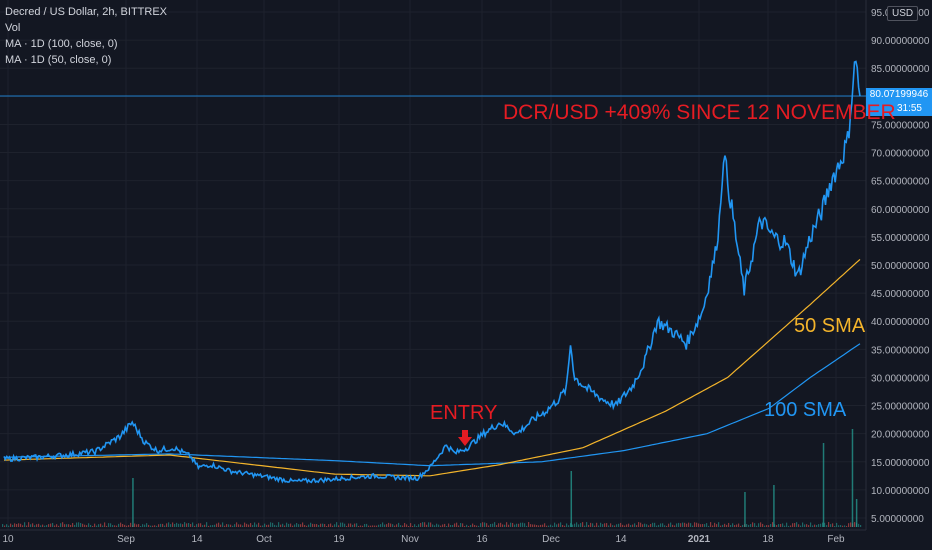 The height and width of the screenshot is (550, 932). What do you see at coordinates (551, 539) in the screenshot?
I see `x-tick-label: Dec` at bounding box center [551, 539].